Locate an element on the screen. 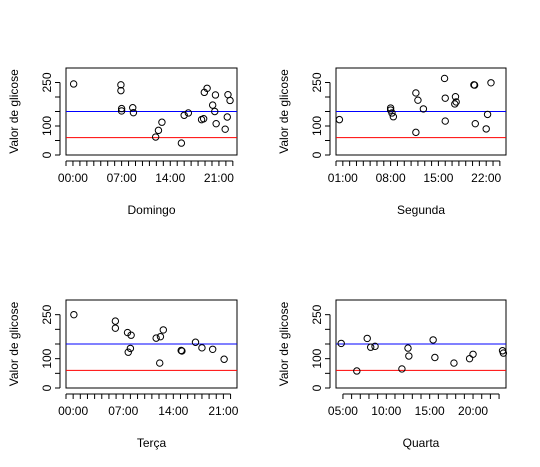 The height and width of the screenshot is (467, 540). chart-3-y-tick-label-3: 250 is located at coordinates (47, 314).